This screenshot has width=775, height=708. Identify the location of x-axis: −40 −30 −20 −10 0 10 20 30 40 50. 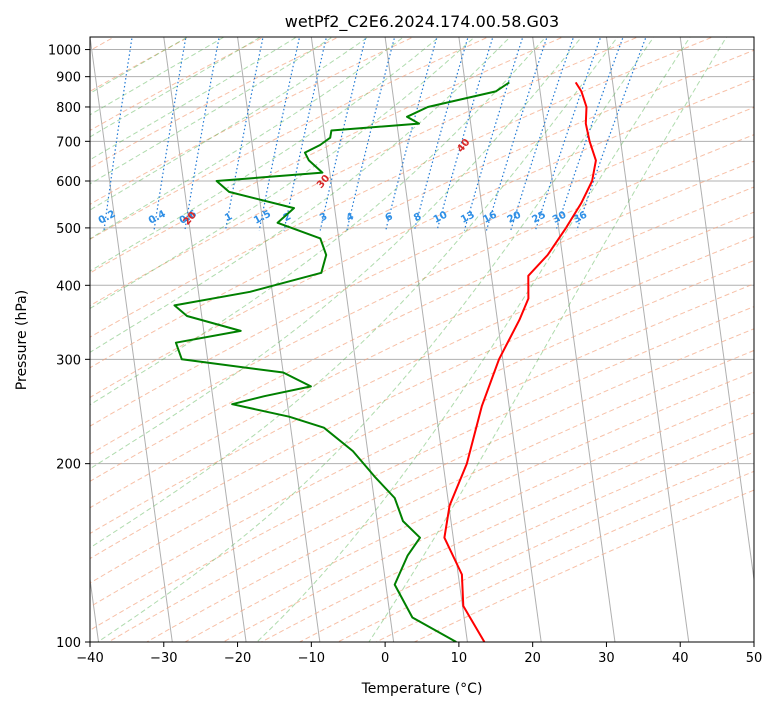
(419, 654).